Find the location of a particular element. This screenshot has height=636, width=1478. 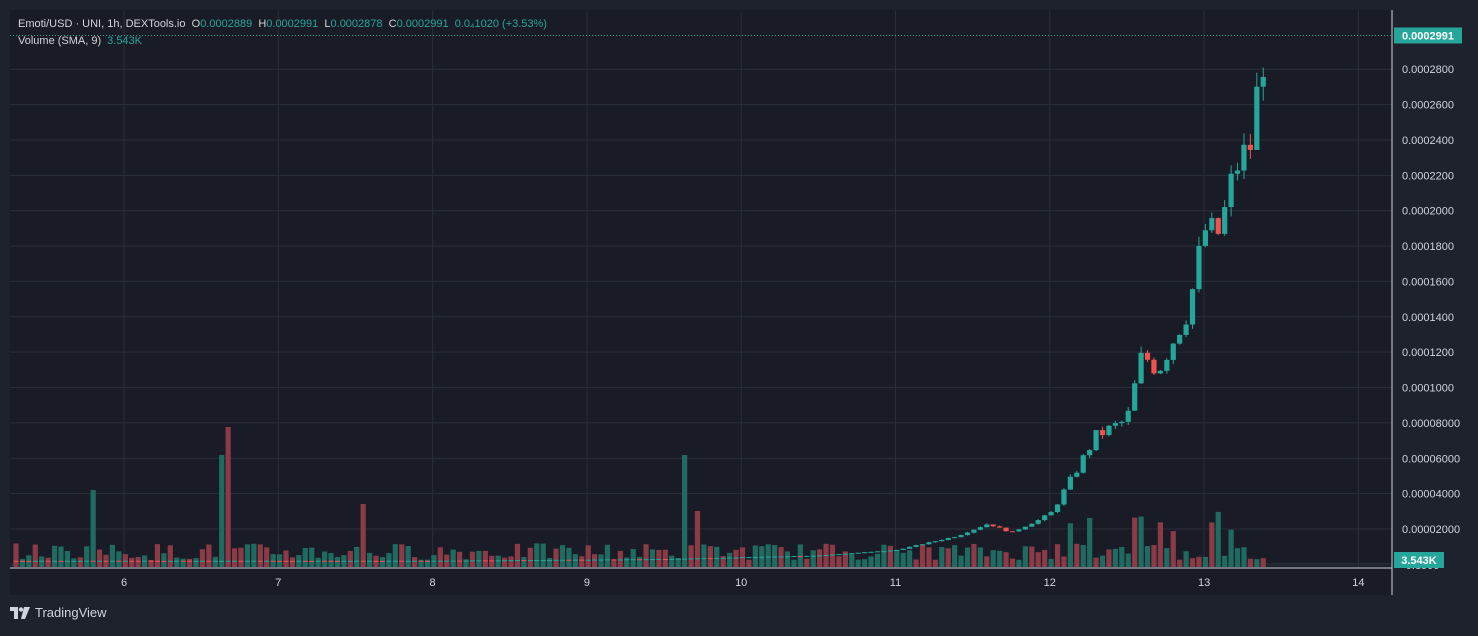

price-tick-label: 0.00004000 is located at coordinates (1431, 495).